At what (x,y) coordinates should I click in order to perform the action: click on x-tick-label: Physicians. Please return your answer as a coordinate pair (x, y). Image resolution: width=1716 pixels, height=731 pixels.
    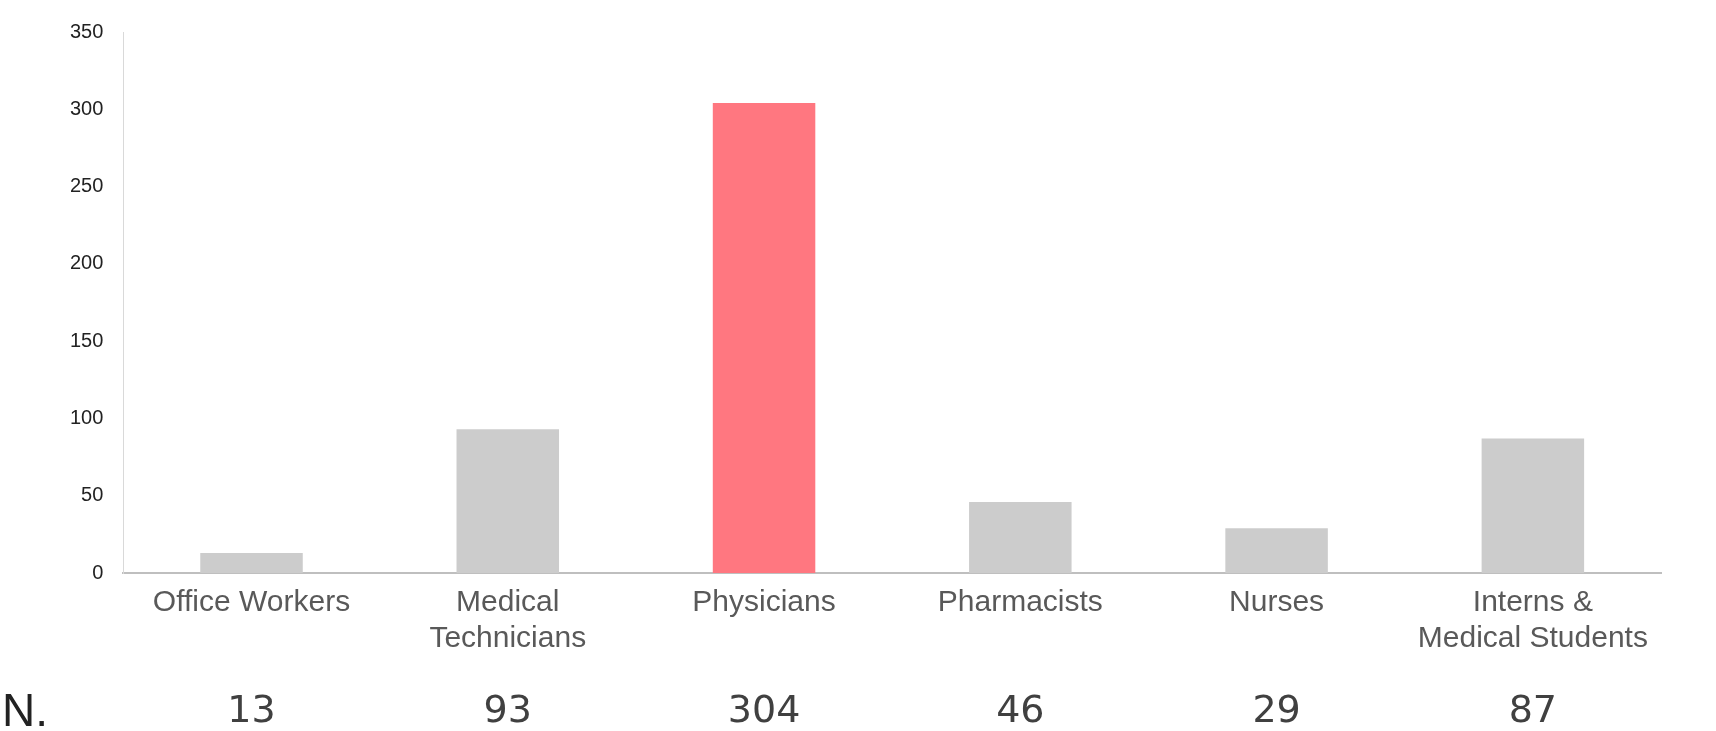
    Looking at the image, I should click on (764, 601).